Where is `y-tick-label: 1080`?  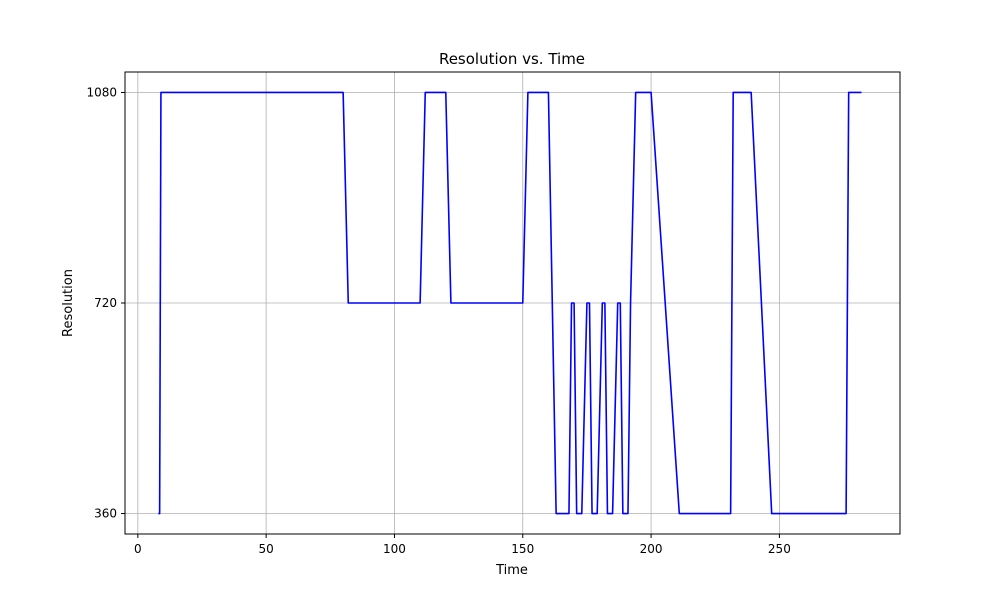
y-tick-label: 1080 is located at coordinates (101, 92).